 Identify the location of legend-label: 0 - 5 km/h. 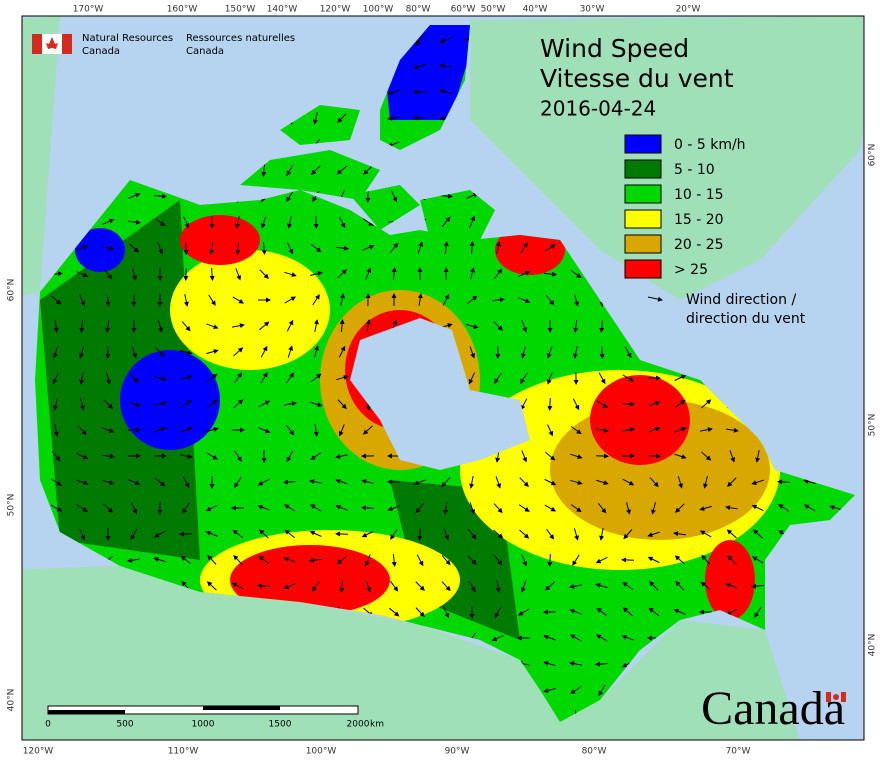
(710, 145).